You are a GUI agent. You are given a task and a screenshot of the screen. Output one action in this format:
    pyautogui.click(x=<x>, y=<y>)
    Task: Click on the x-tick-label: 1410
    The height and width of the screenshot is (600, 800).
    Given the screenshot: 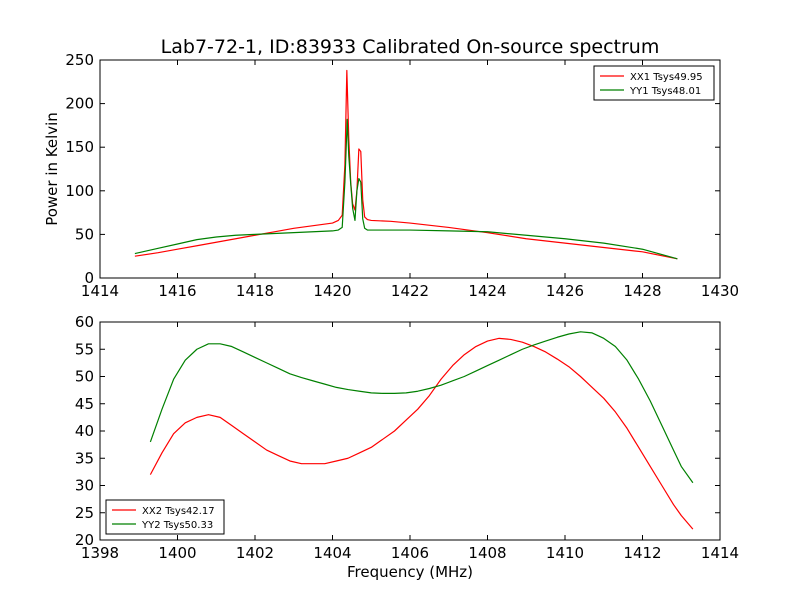 What is the action you would take?
    pyautogui.click(x=565, y=553)
    